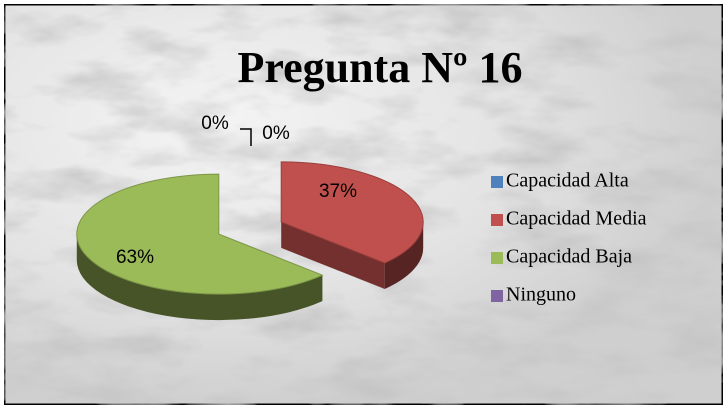 The height and width of the screenshot is (409, 727). What do you see at coordinates (569, 257) in the screenshot?
I see `legend-label: Capacidad Baja` at bounding box center [569, 257].